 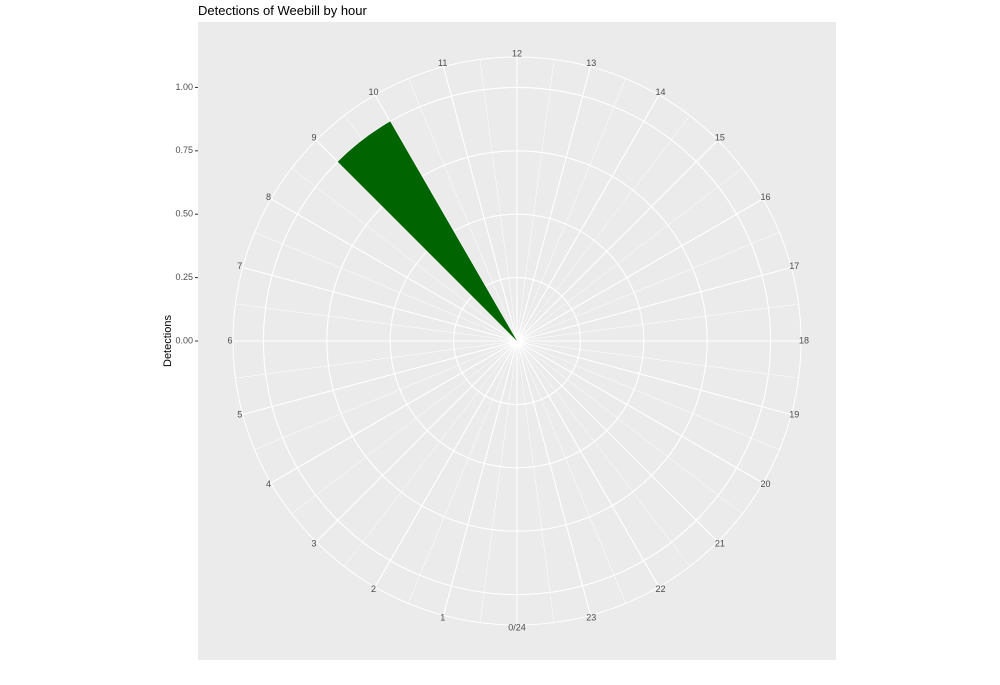 I want to click on y-tick-label: 0.25, so click(x=184, y=277).